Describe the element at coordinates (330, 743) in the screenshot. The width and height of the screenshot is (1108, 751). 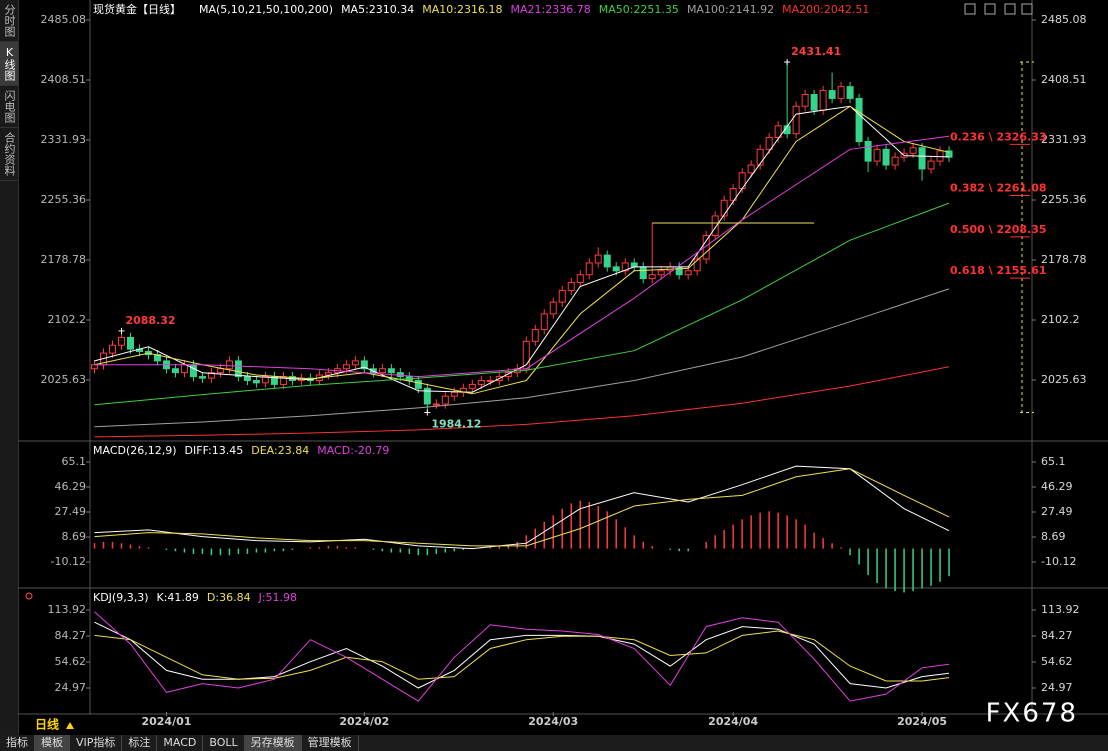
I see `toolbar-button: 管理模板` at that location.